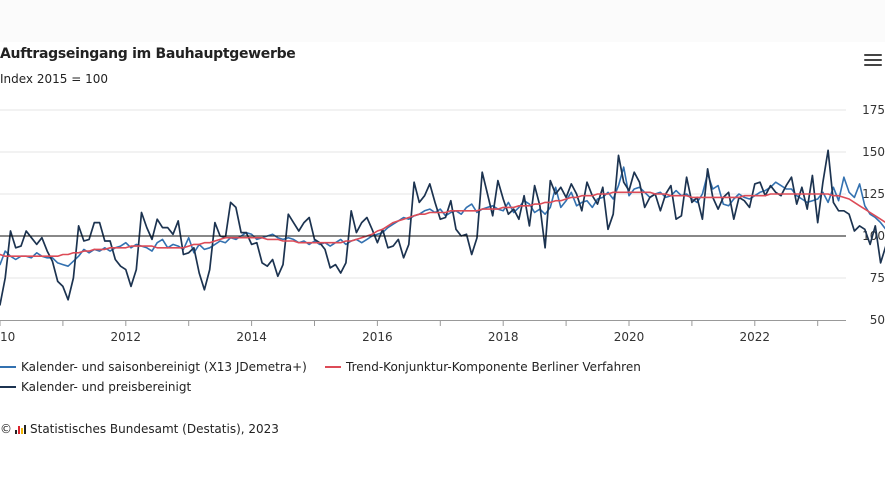  I want to click on y-tick-label-150: 150, so click(873, 152).